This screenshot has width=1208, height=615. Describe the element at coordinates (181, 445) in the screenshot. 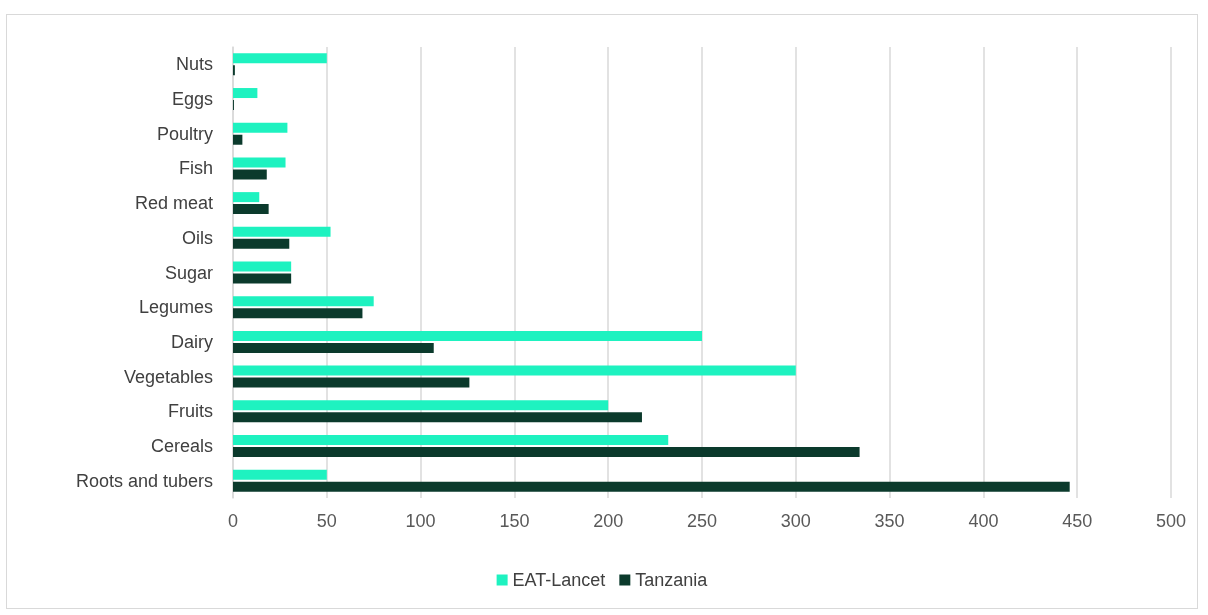

I see `y-tick-label: Cereals` at that location.